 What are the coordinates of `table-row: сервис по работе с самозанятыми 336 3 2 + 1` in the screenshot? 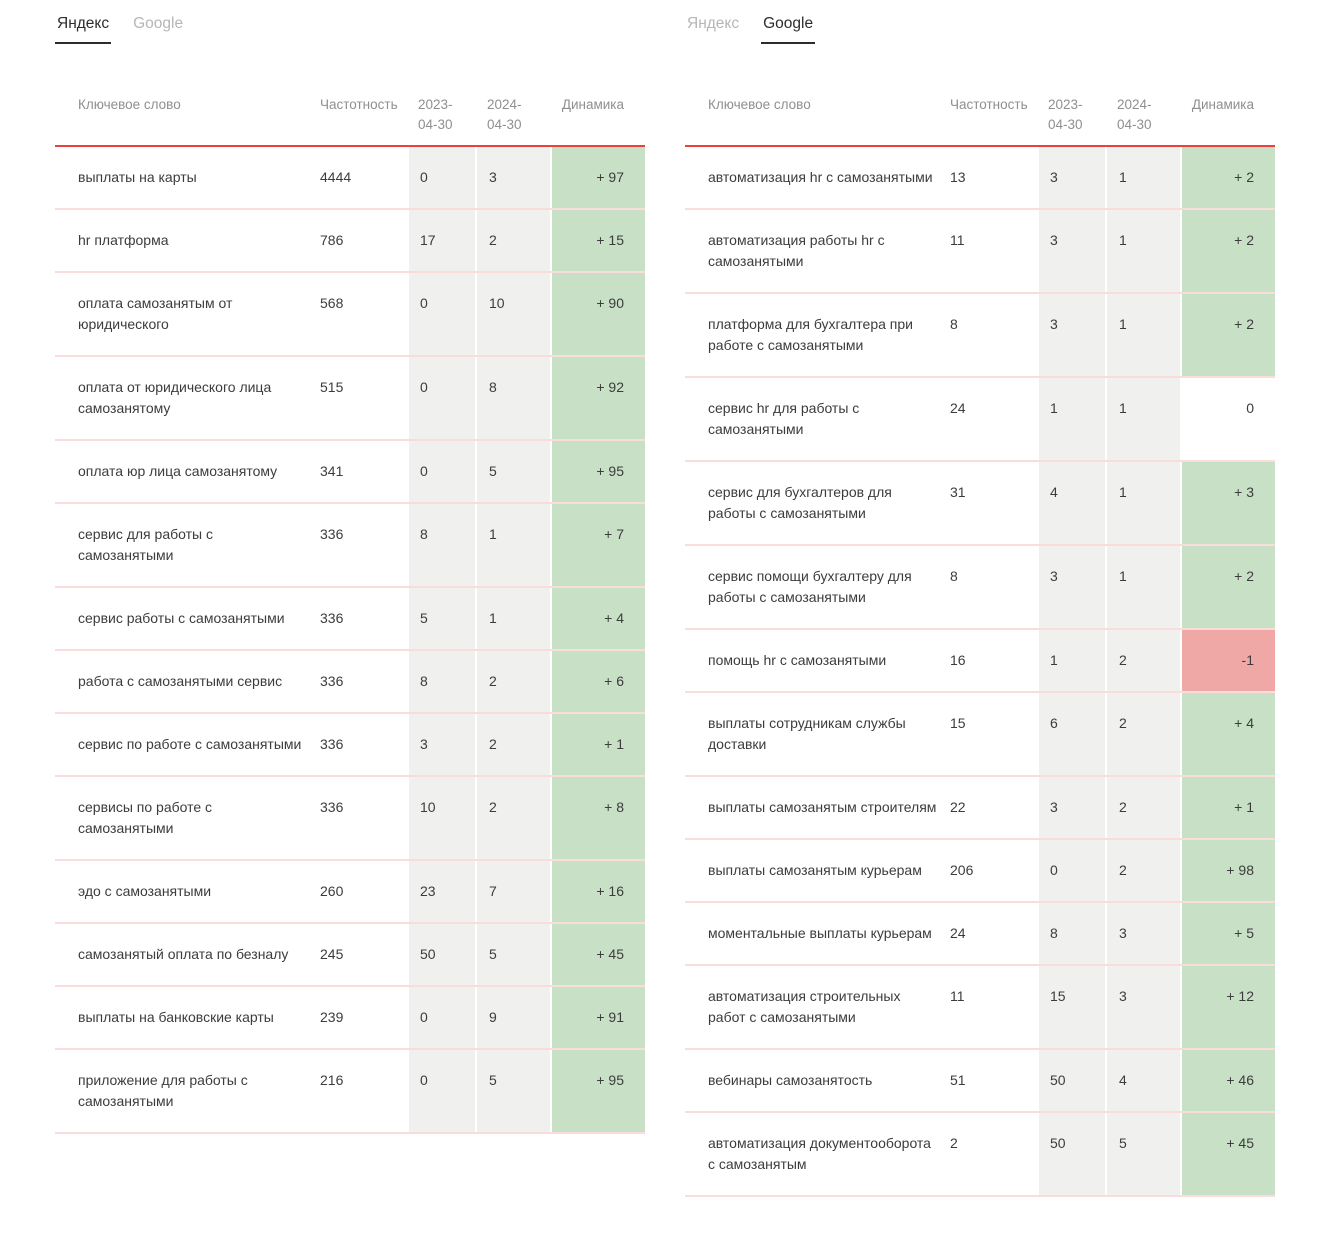 It's located at (350, 745).